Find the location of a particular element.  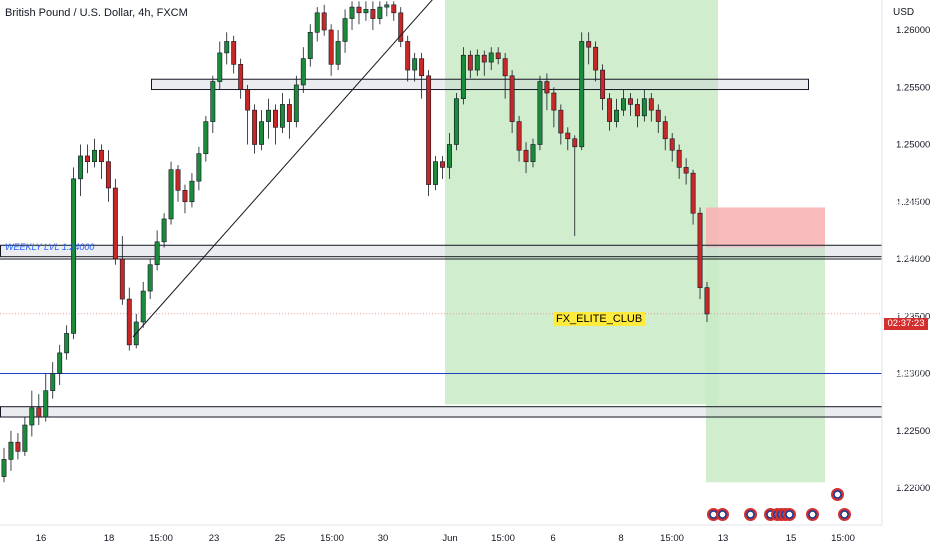

price-tag-blue: 1.23000 is located at coordinates (906, 373).